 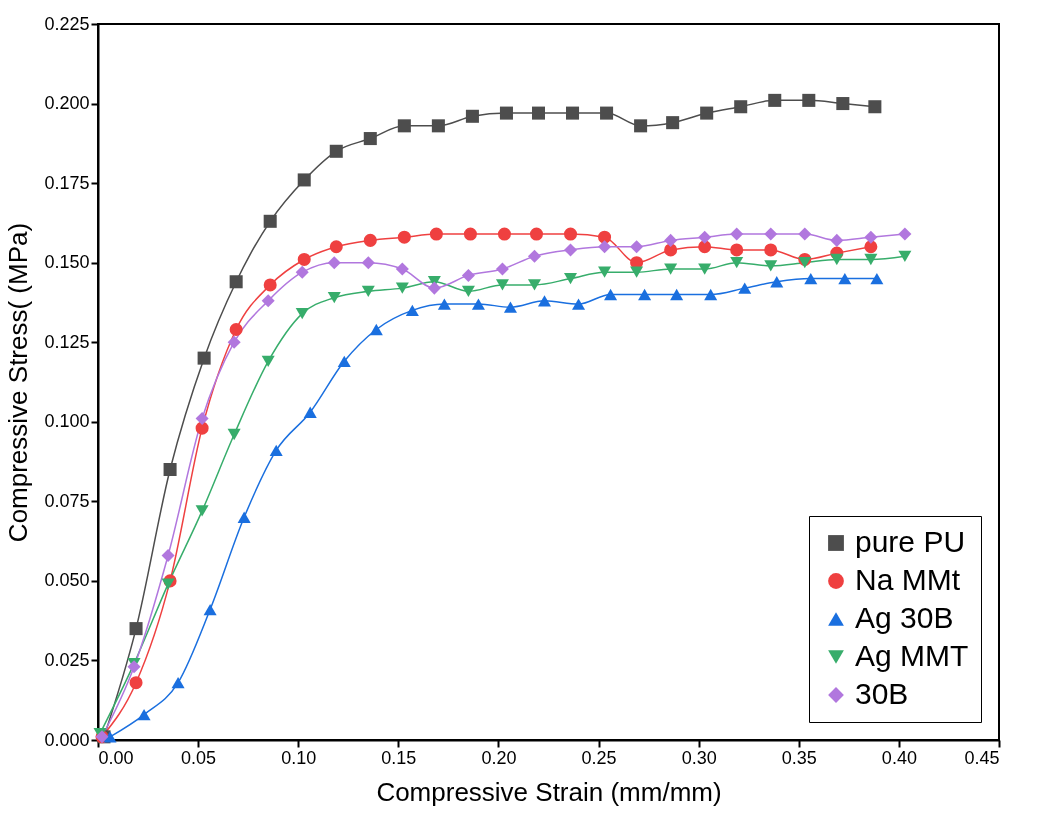 I want to click on x-tick-label: 0.00, so click(x=116, y=757).